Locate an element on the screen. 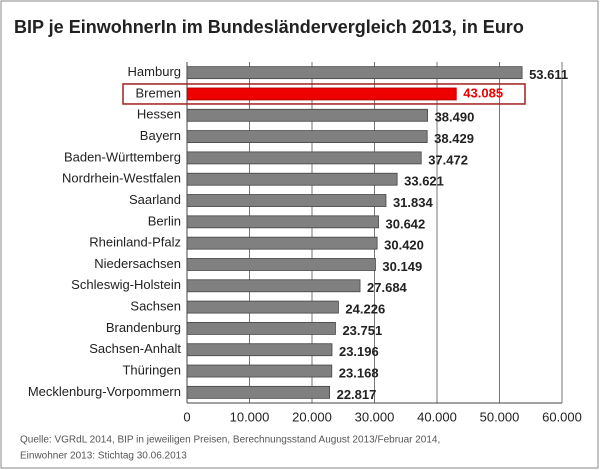  value-label: 33.621 is located at coordinates (424, 181).